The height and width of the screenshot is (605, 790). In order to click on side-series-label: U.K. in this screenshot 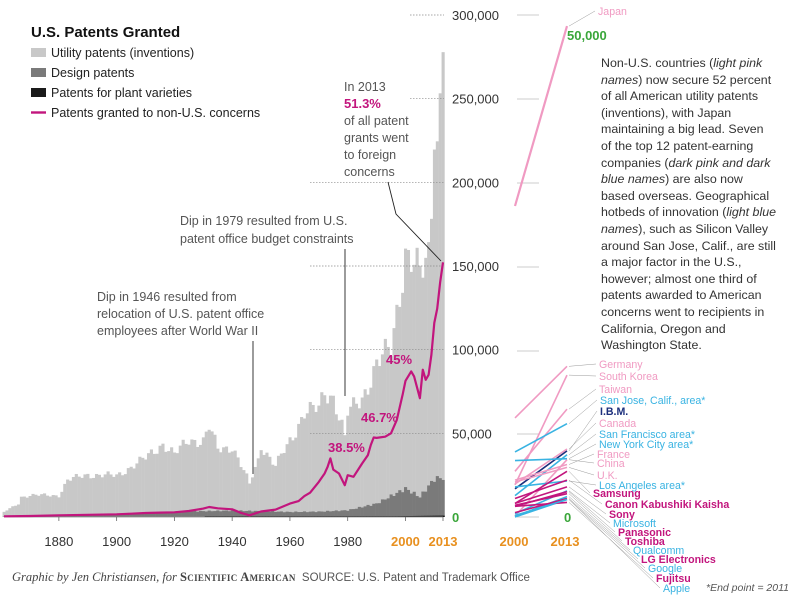, I will do `click(607, 476)`.